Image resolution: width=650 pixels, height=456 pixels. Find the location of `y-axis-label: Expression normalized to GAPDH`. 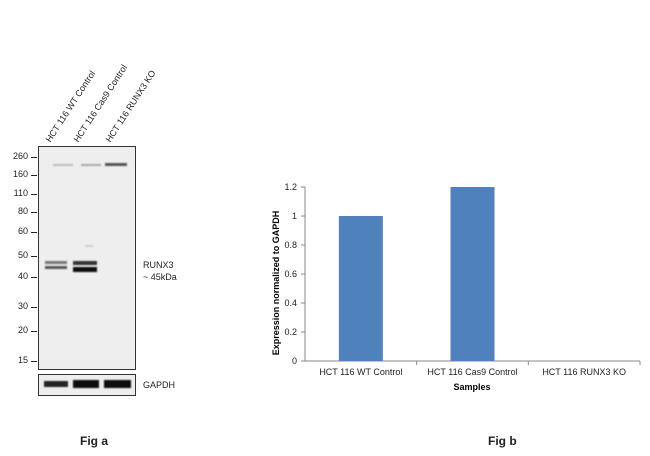

y-axis-label: Expression normalized to GAPDH is located at coordinates (276, 283).